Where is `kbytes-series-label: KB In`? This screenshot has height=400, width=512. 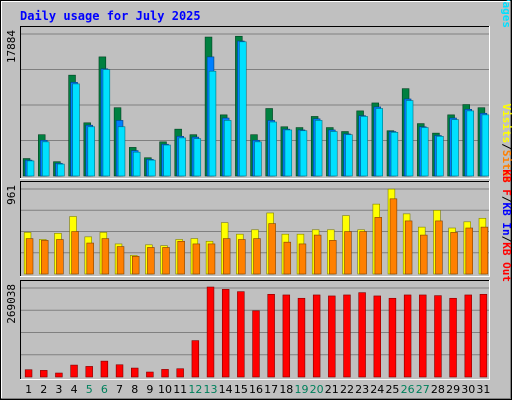
kbytes-series-label: KB In is located at coordinates (506, 219).